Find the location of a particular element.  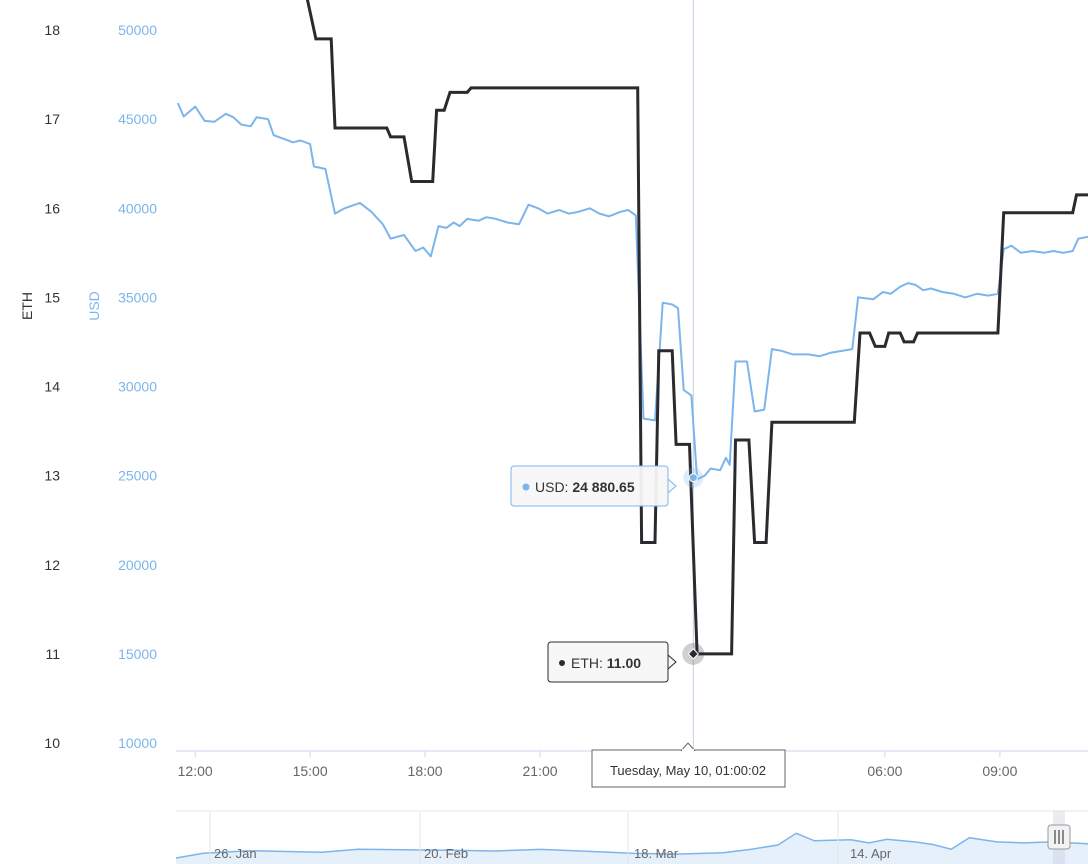

x-tick-label: 06:00 is located at coordinates (884, 771).